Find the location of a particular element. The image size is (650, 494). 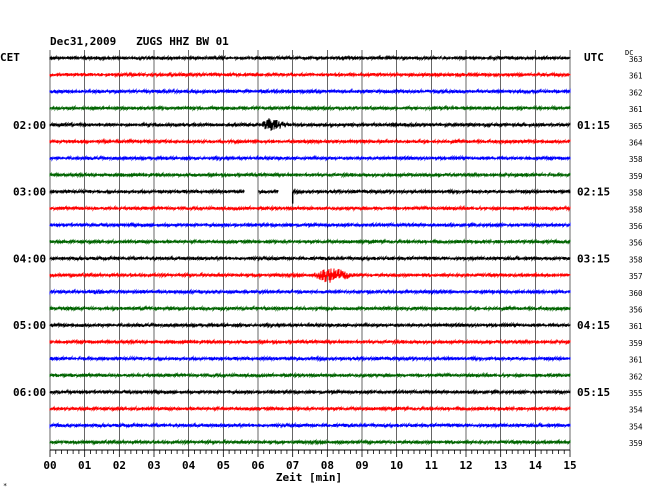

left-time-label: 05:00 is located at coordinates (29, 325).